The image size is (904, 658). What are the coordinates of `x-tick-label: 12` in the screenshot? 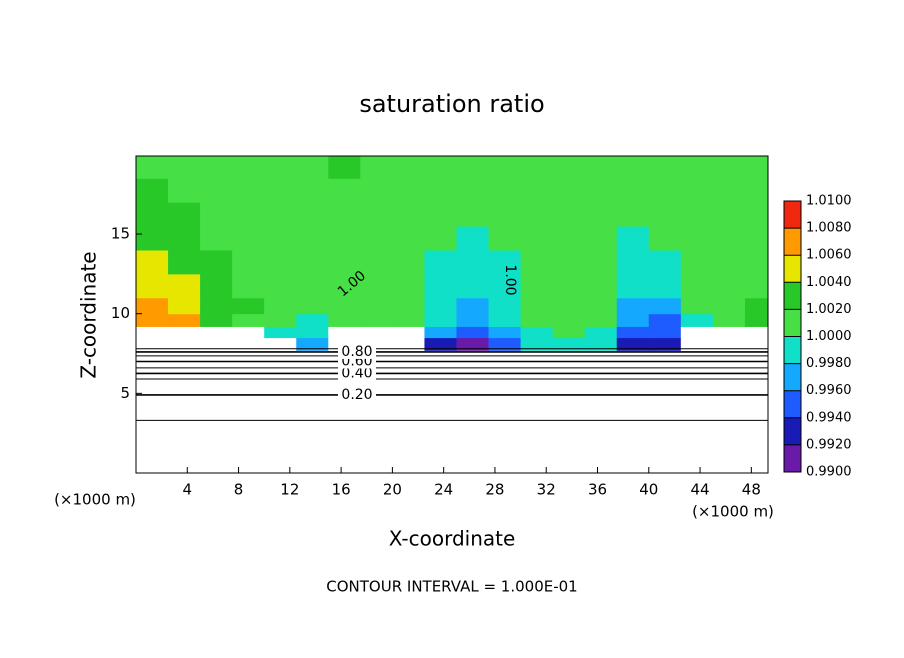 It's located at (289, 490).